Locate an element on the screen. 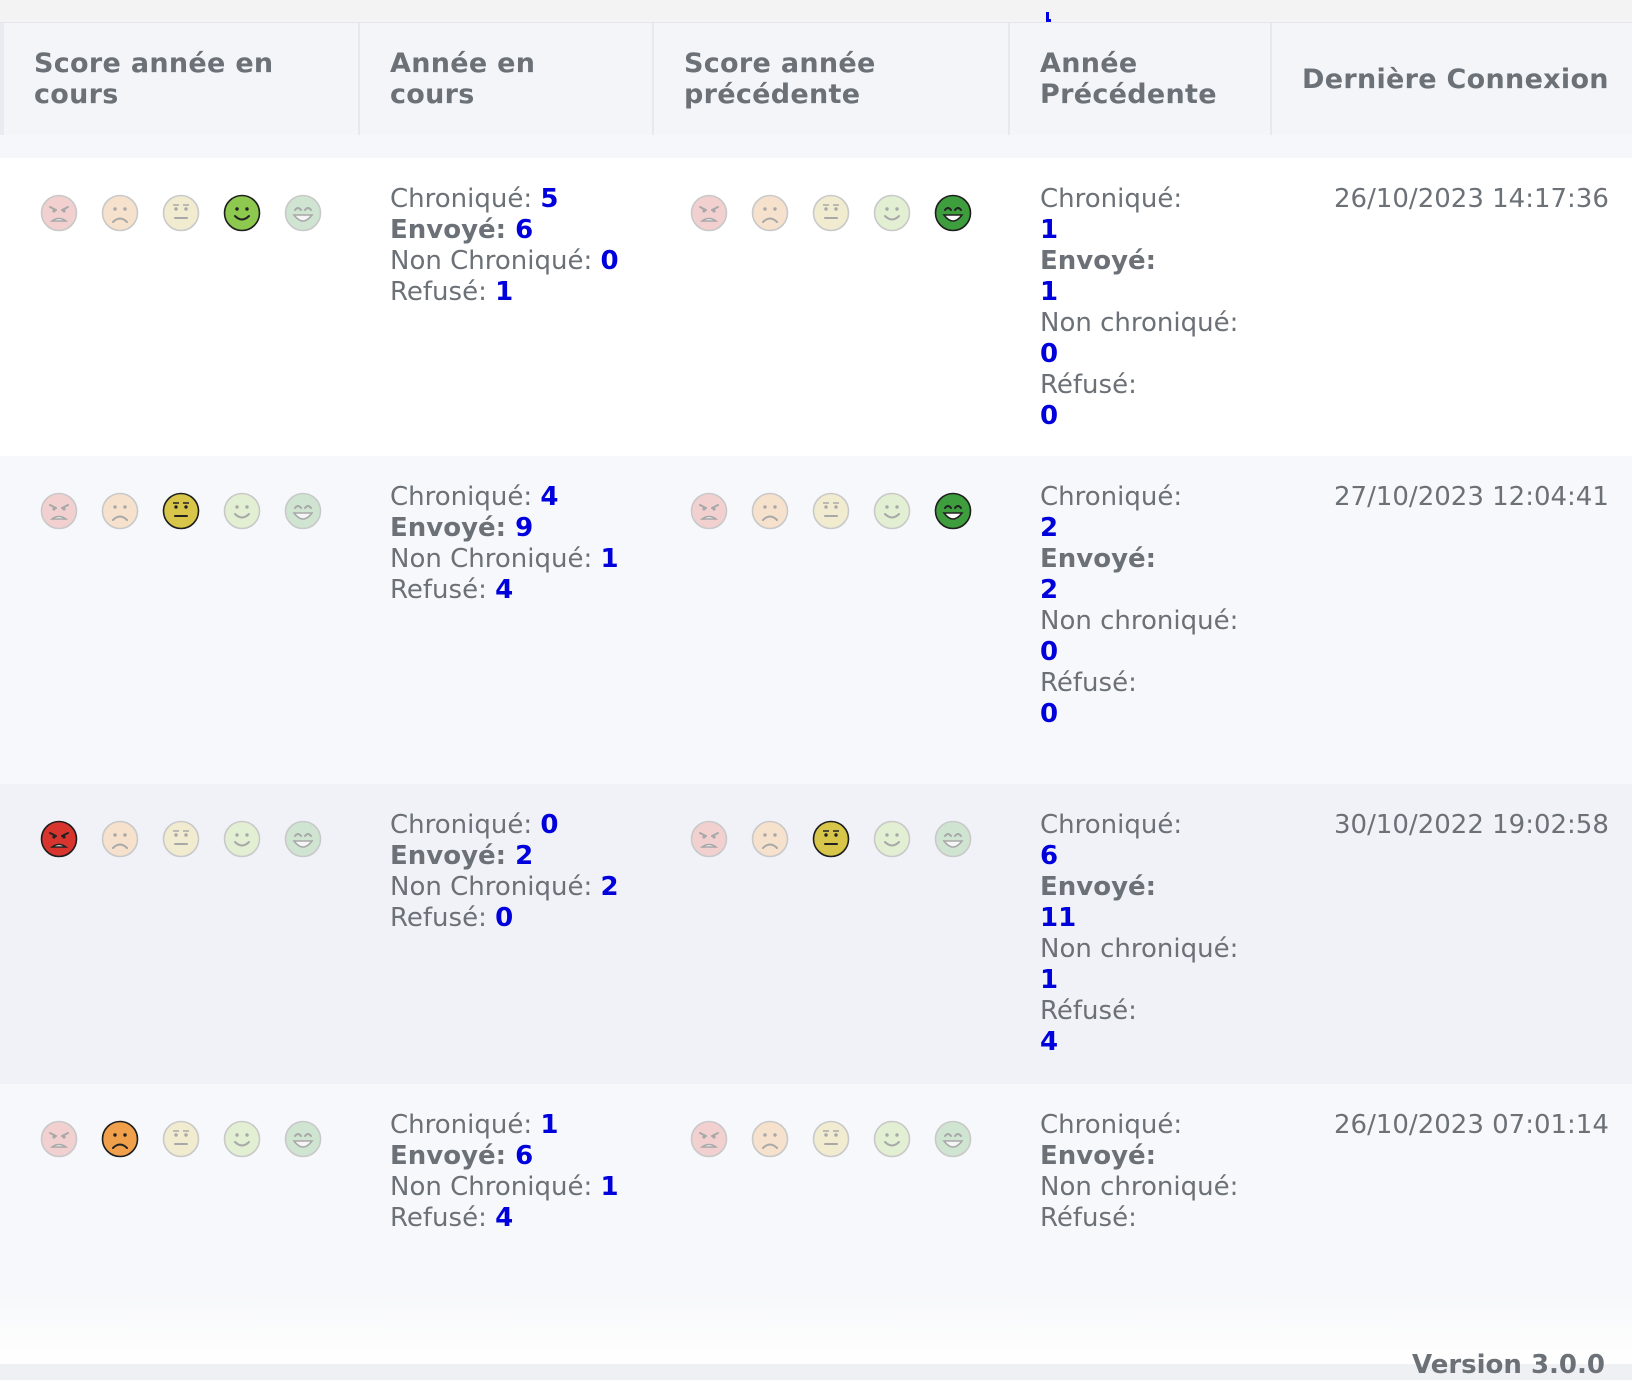 Image resolution: width=1632 pixels, height=1380 pixels. stat-value: 9 is located at coordinates (524, 528).